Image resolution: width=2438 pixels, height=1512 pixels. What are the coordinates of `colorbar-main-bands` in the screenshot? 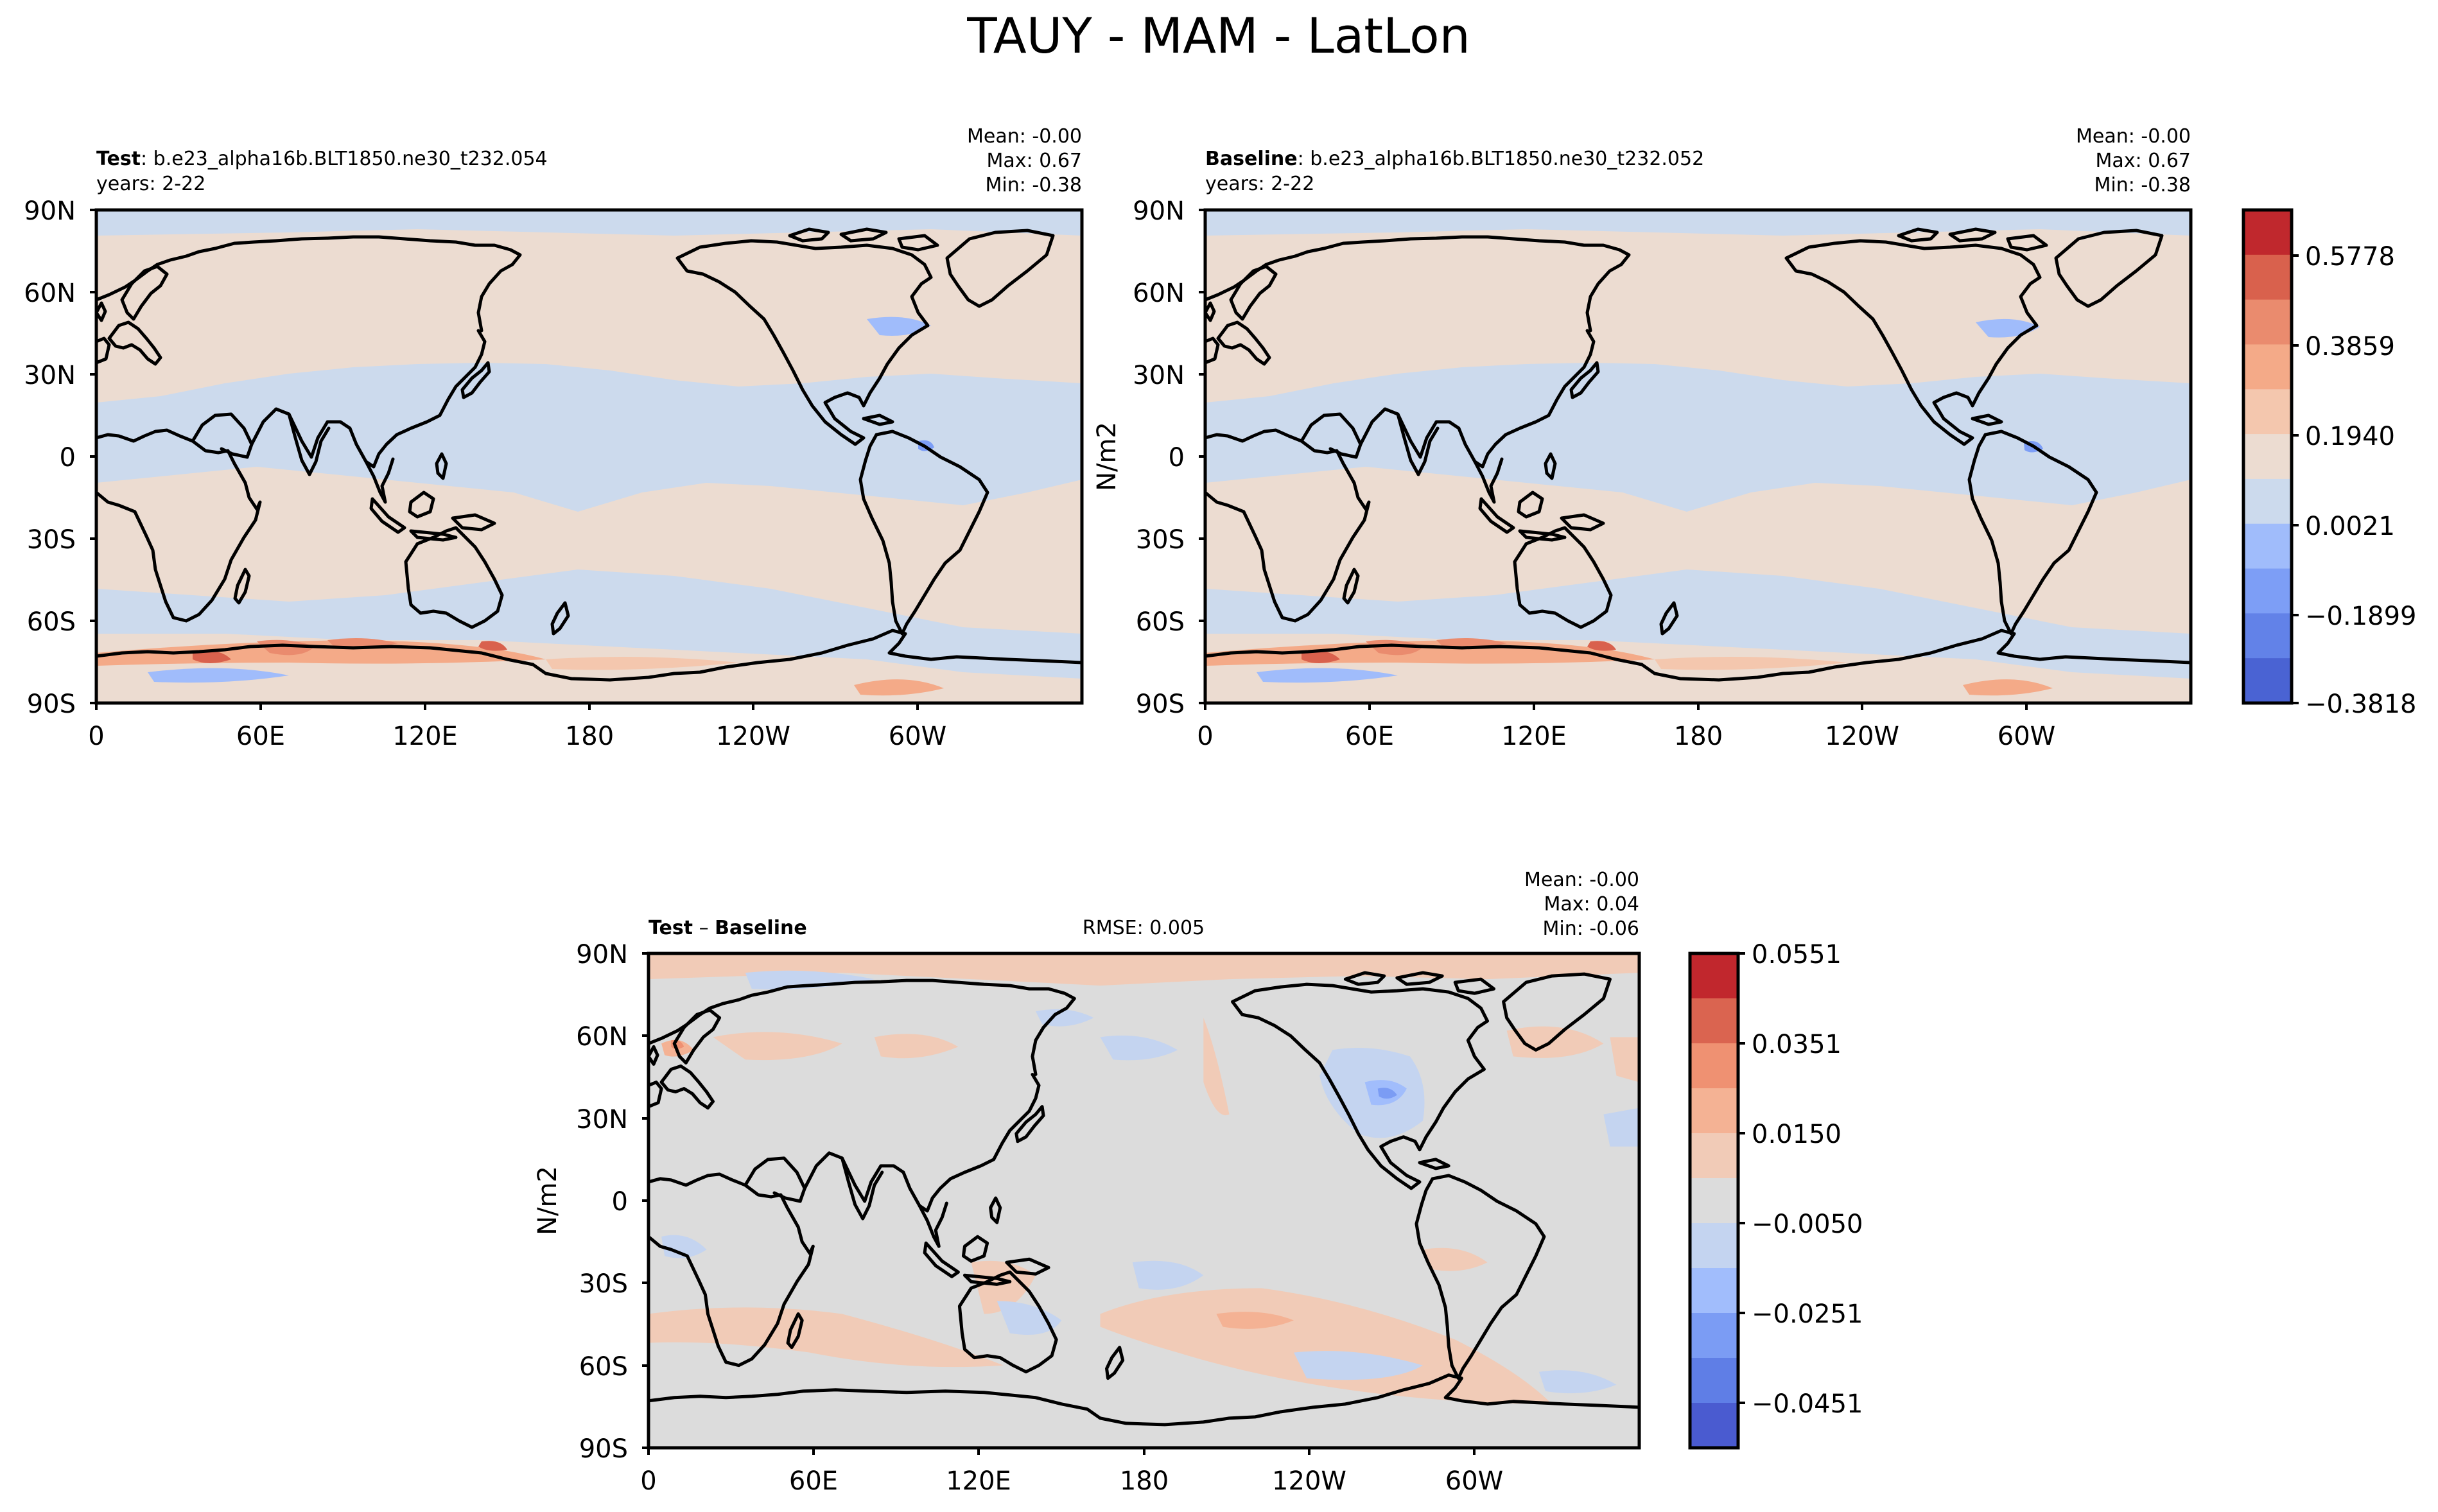 It's located at (2267, 457).